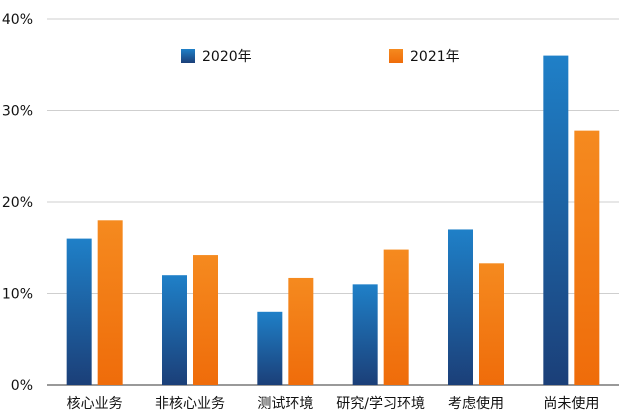  Describe the element at coordinates (571, 403) in the screenshot. I see `category-label: 尚未使用` at that location.